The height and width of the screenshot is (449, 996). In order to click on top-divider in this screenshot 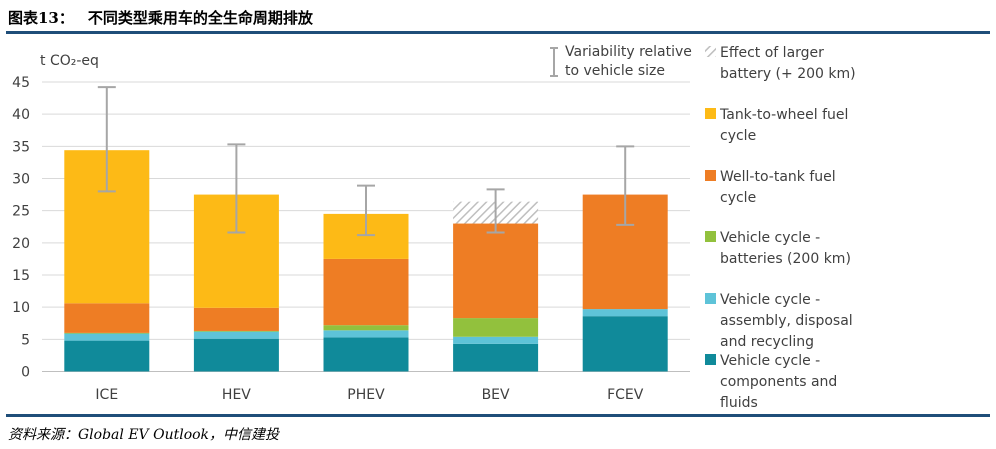, I will do `click(498, 32)`.